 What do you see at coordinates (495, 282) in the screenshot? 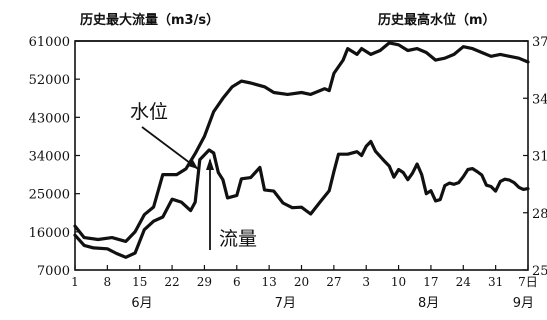
I see `x-tick-label: 31` at bounding box center [495, 282].